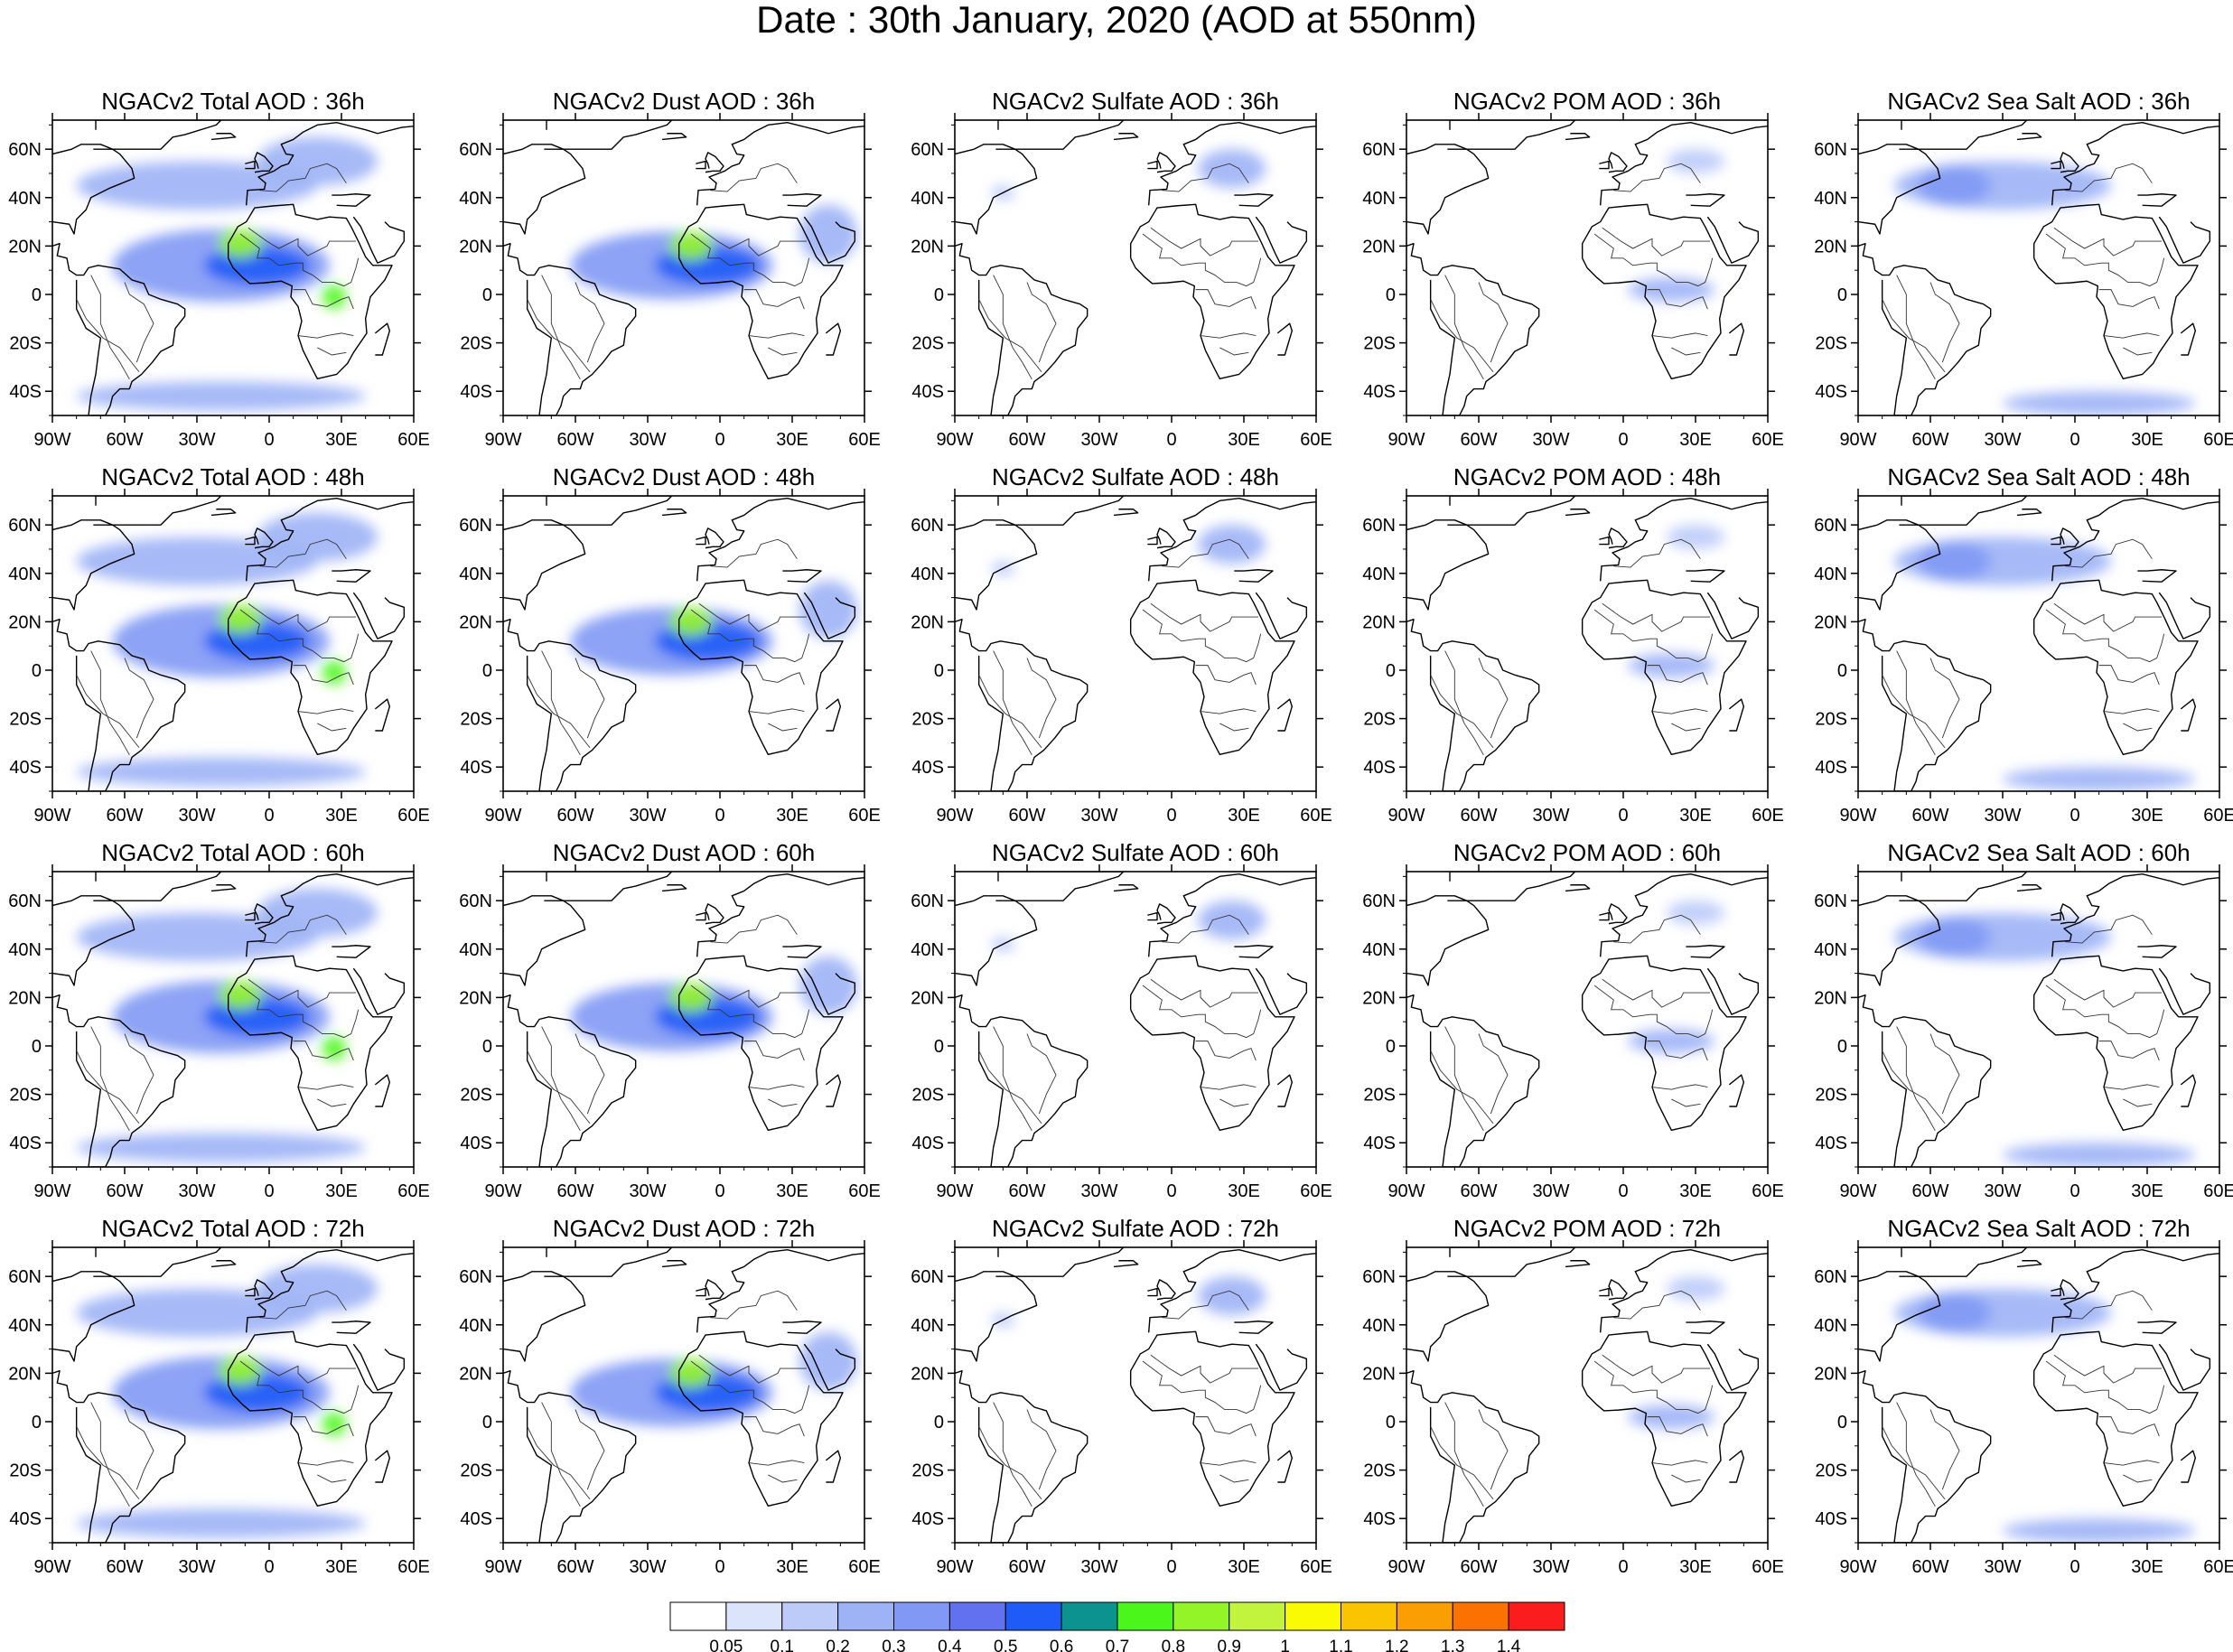 The height and width of the screenshot is (1652, 2233). What do you see at coordinates (684, 101) in the screenshot?
I see `panel-title: NGACv2 Dust AOD : 36h` at bounding box center [684, 101].